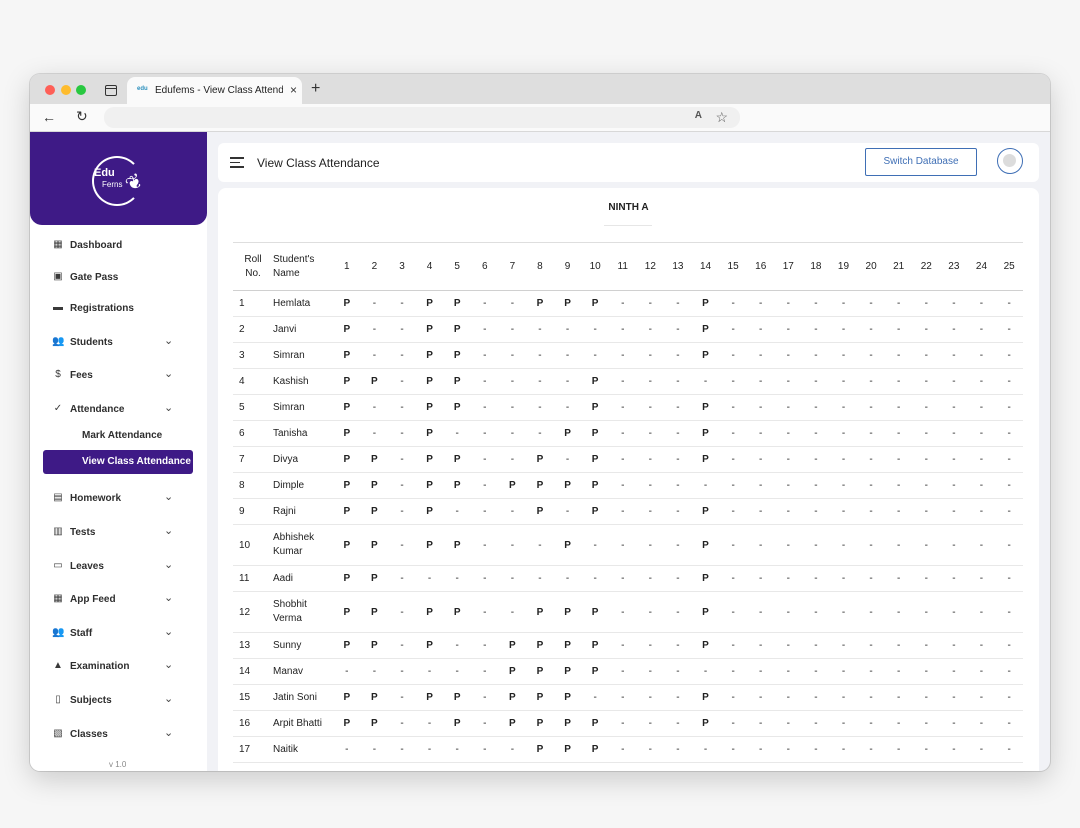 Image resolution: width=1080 pixels, height=828 pixels. What do you see at coordinates (289, 407) in the screenshot?
I see `student-name-cell: Simran` at bounding box center [289, 407].